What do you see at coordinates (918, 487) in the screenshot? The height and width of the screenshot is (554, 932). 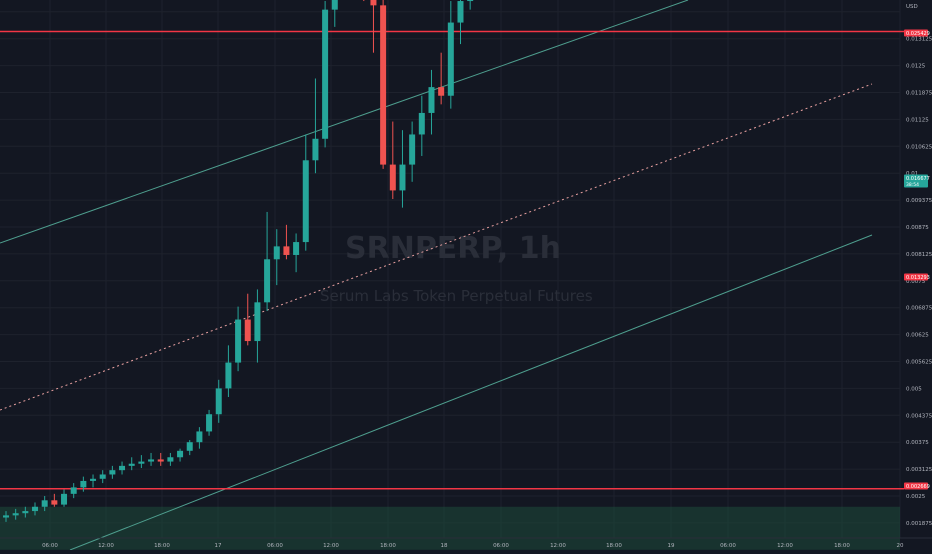 I see `low-level-price-text: 0.002669` at bounding box center [918, 487].